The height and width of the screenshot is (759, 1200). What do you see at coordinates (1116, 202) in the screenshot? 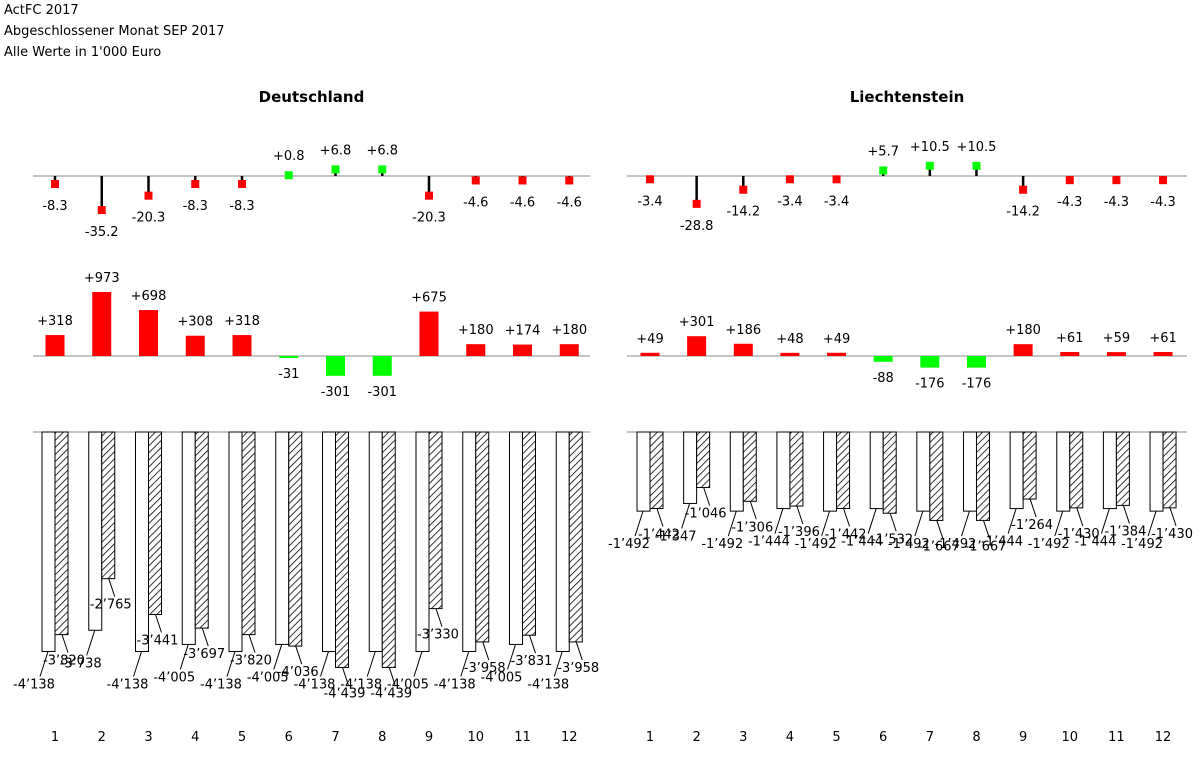
I see `percent-label: -4.3` at bounding box center [1116, 202].